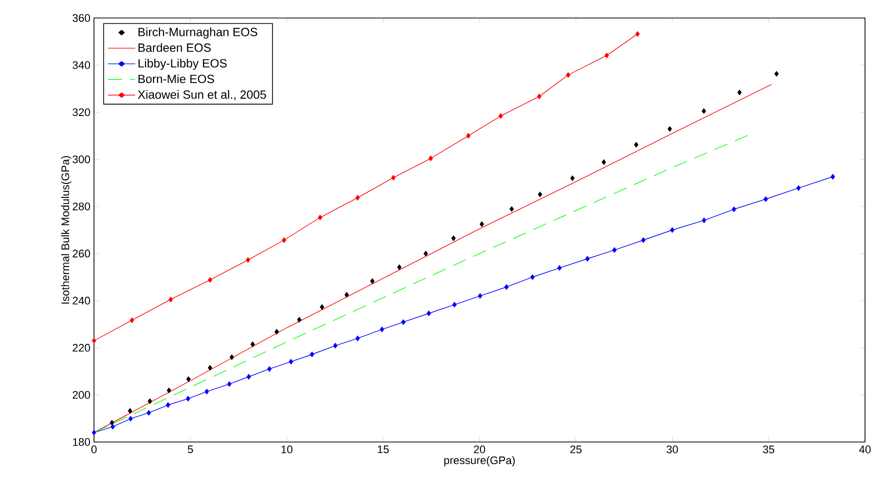 The height and width of the screenshot is (489, 880). What do you see at coordinates (672, 450) in the screenshot?
I see `x-tick-label: 30` at bounding box center [672, 450].